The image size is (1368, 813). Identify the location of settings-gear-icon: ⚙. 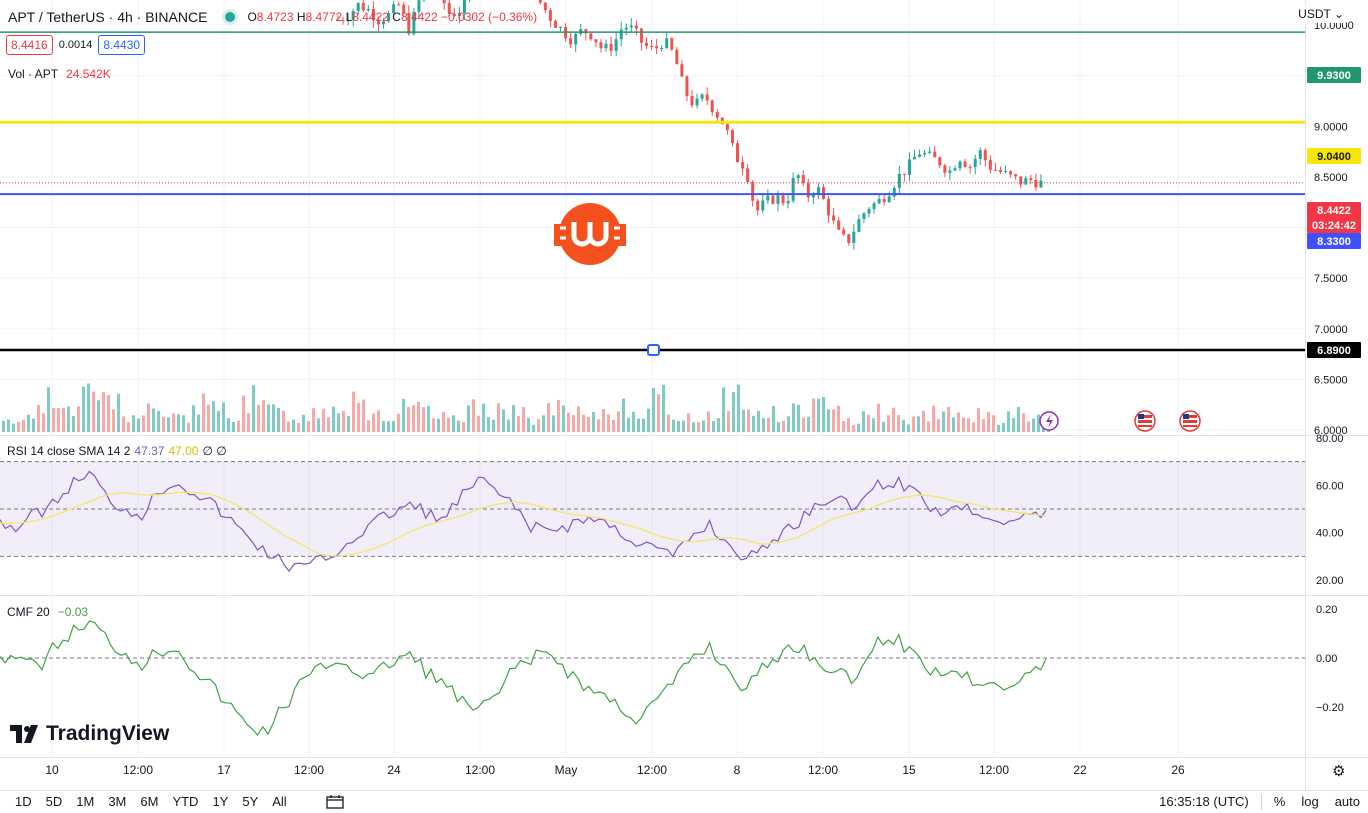
(1339, 771).